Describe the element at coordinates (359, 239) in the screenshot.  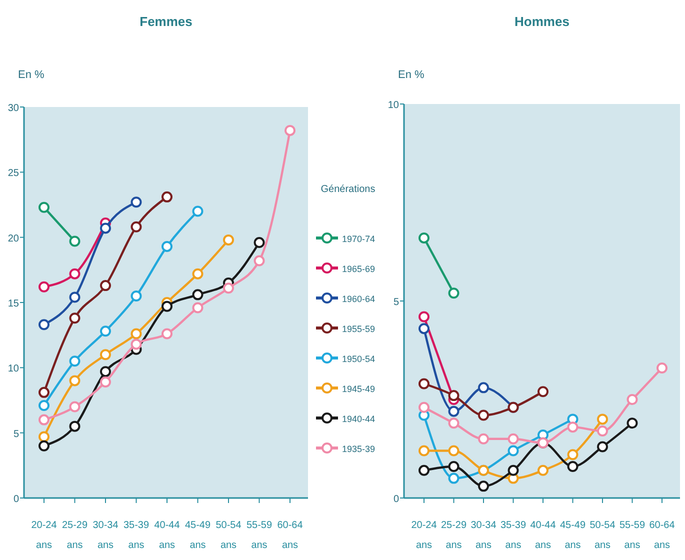
I see `legend-label: 1970-74` at that location.